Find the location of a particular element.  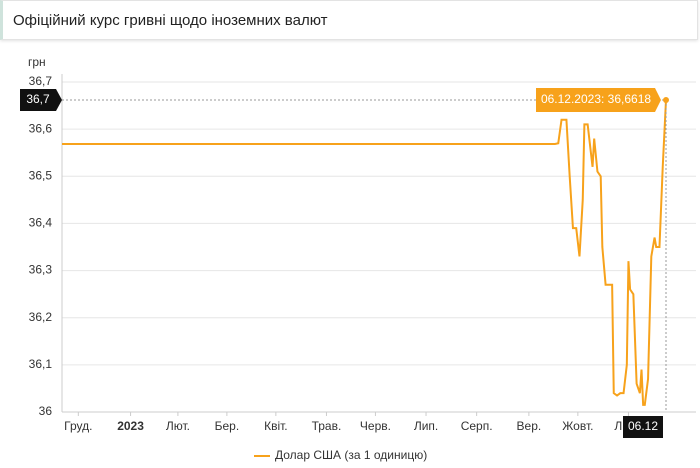

x-badge-label: 06.12 is located at coordinates (643, 426).